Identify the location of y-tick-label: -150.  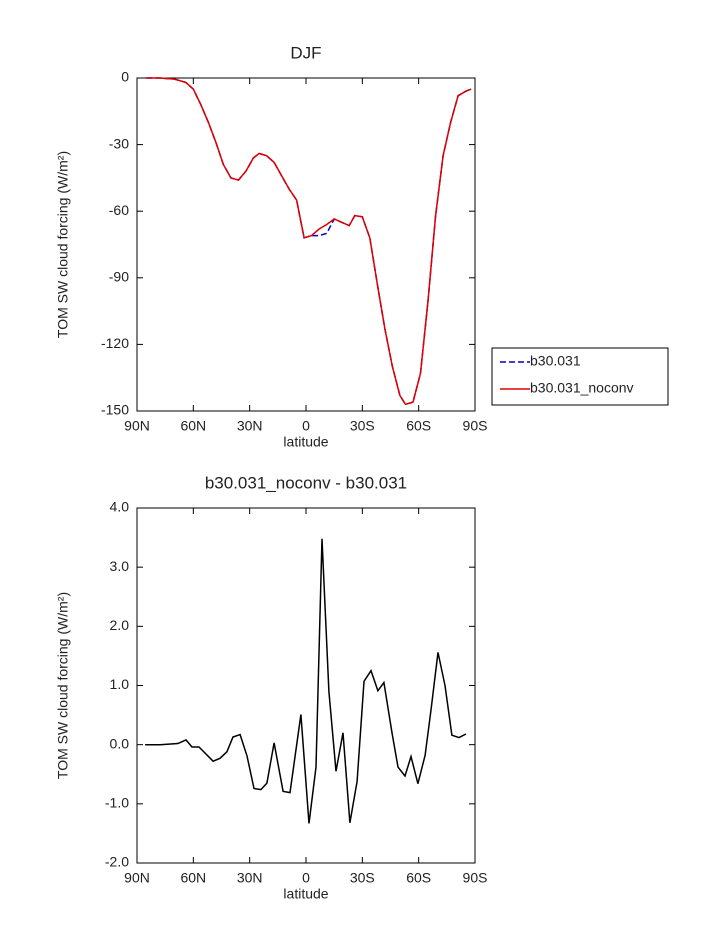
(115, 410).